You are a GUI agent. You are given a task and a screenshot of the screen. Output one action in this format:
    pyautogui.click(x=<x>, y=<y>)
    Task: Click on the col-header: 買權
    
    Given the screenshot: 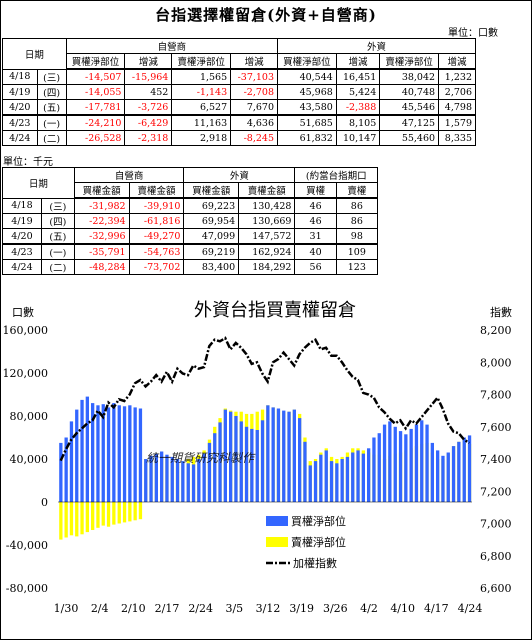 What is the action you would take?
    pyautogui.click(x=315, y=190)
    